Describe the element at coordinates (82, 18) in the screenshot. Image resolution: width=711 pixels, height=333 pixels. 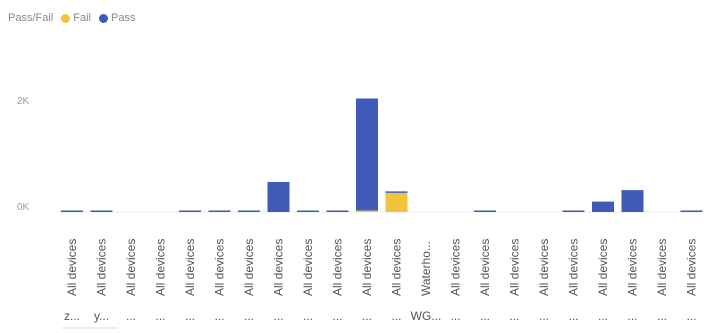
I see `legend-label-fail: Fail` at that location.